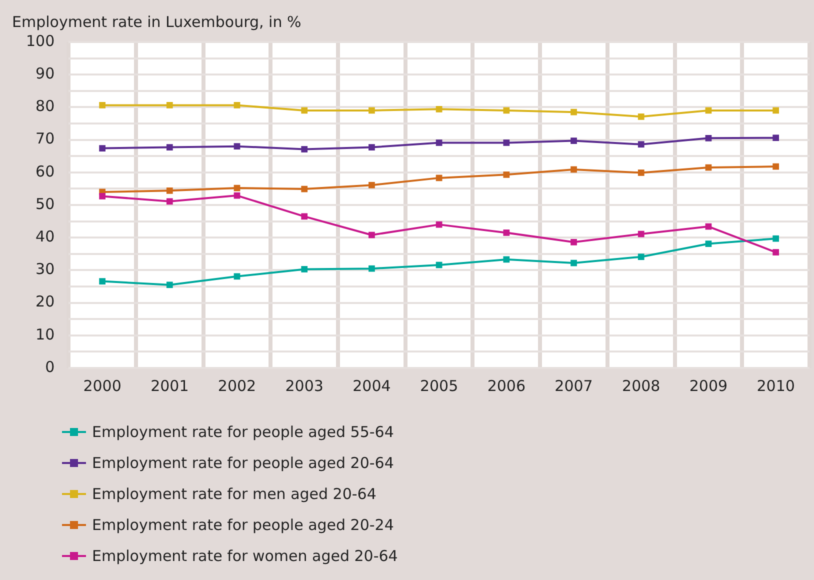 This screenshot has height=580, width=814. What do you see at coordinates (708, 385) in the screenshot?
I see `x-tick-label: 2009` at bounding box center [708, 385].